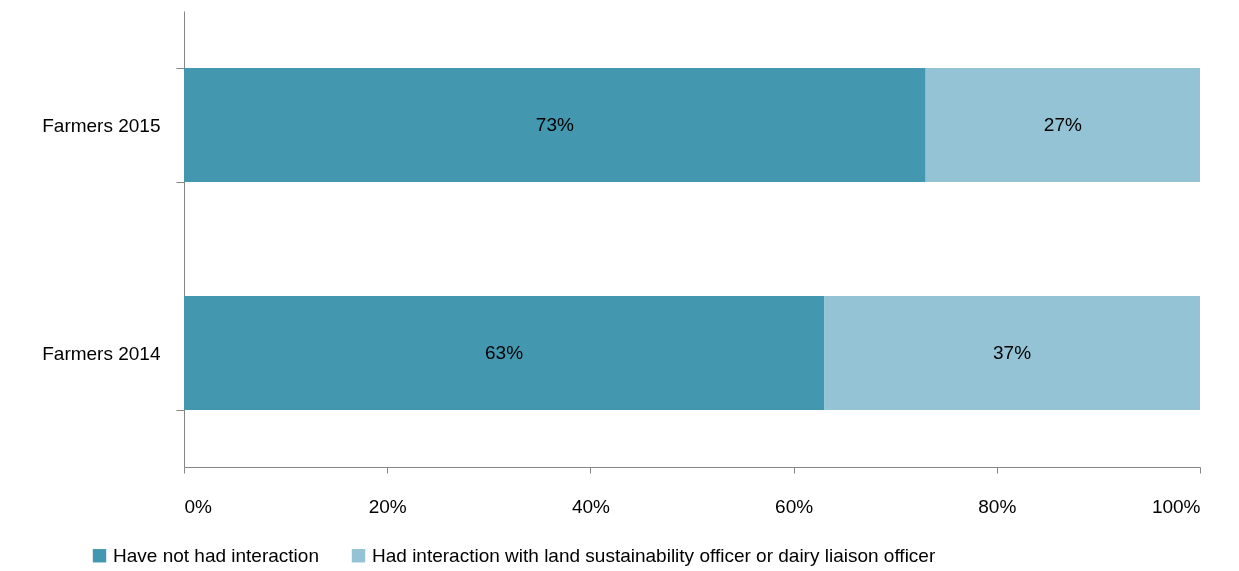  Describe the element at coordinates (101, 125) in the screenshot. I see `y-tick-label: Farmers 2015` at that location.